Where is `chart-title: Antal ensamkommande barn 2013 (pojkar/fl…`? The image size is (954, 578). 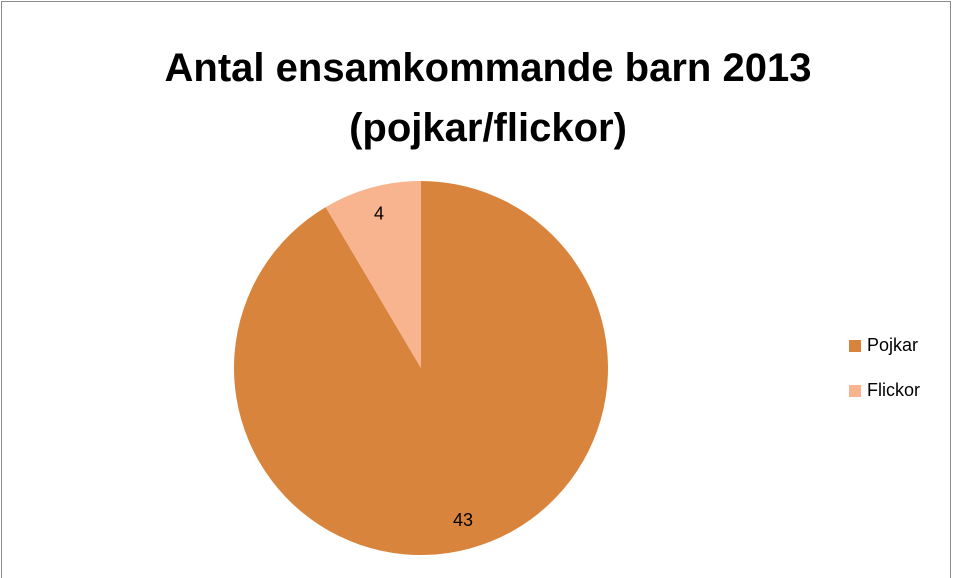 chart-title: Antal ensamkommande barn 2013 (pojkar/fl… is located at coordinates (488, 98).